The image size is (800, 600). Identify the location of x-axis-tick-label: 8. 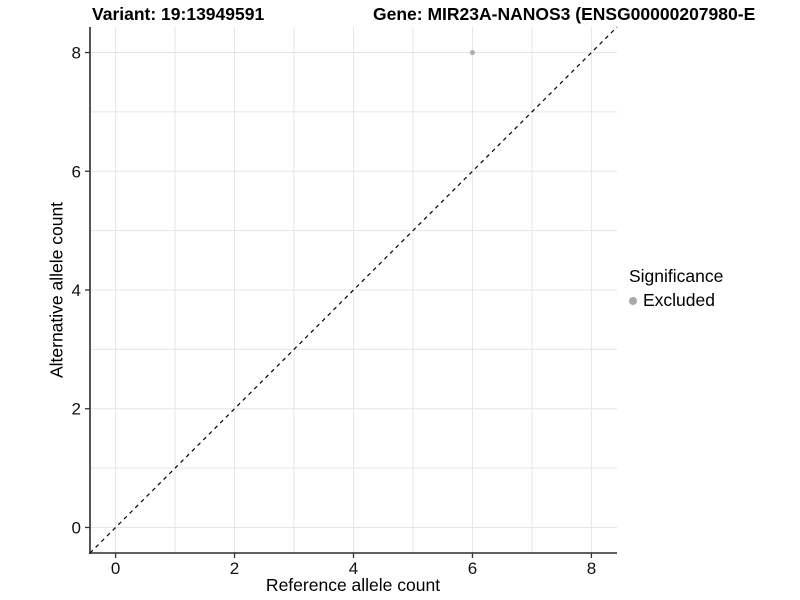
(591, 568).